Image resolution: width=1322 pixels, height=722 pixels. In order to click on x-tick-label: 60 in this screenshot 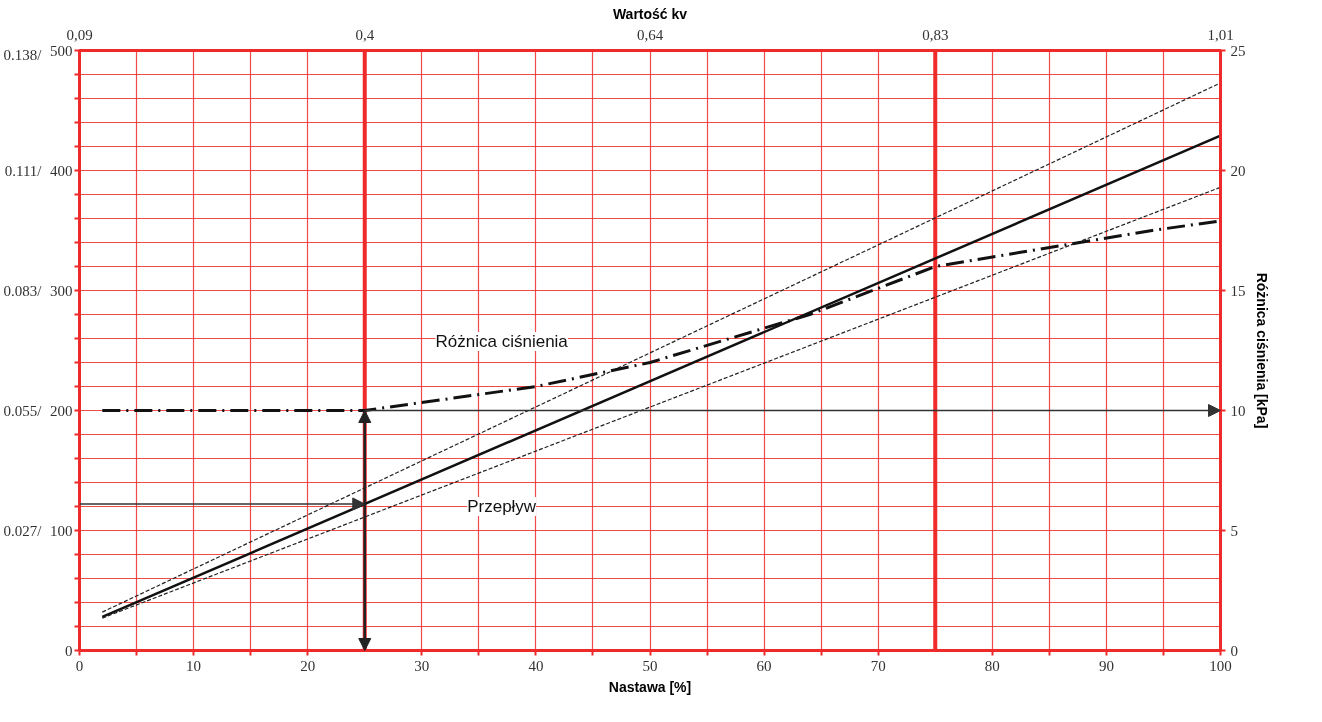, I will do `click(764, 665)`.